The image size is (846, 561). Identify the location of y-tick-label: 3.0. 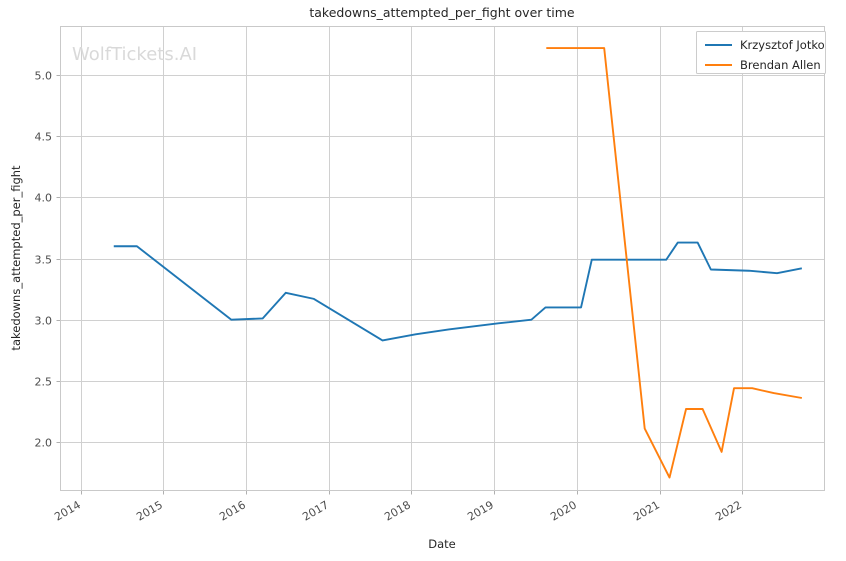
(44, 321).